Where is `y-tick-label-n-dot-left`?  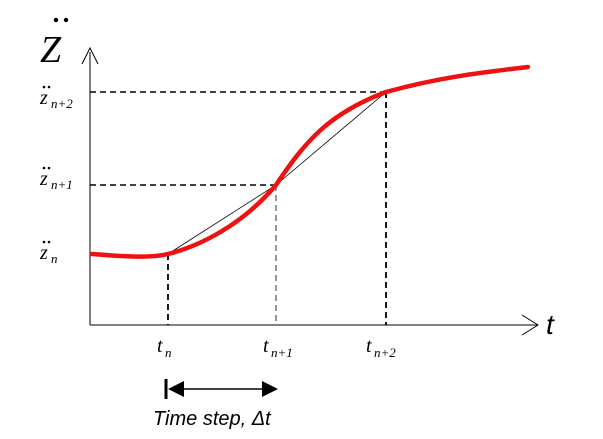 y-tick-label-n-dot-left is located at coordinates (44, 242).